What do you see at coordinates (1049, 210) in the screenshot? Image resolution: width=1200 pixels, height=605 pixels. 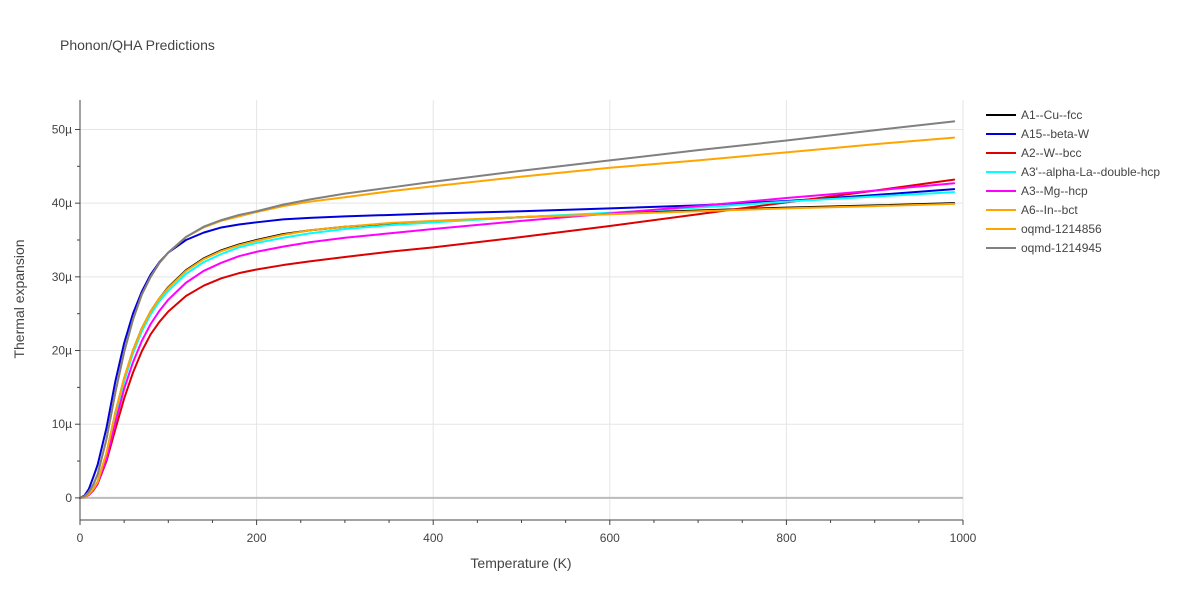 I see `legend-label: A6--In--bct` at bounding box center [1049, 210].